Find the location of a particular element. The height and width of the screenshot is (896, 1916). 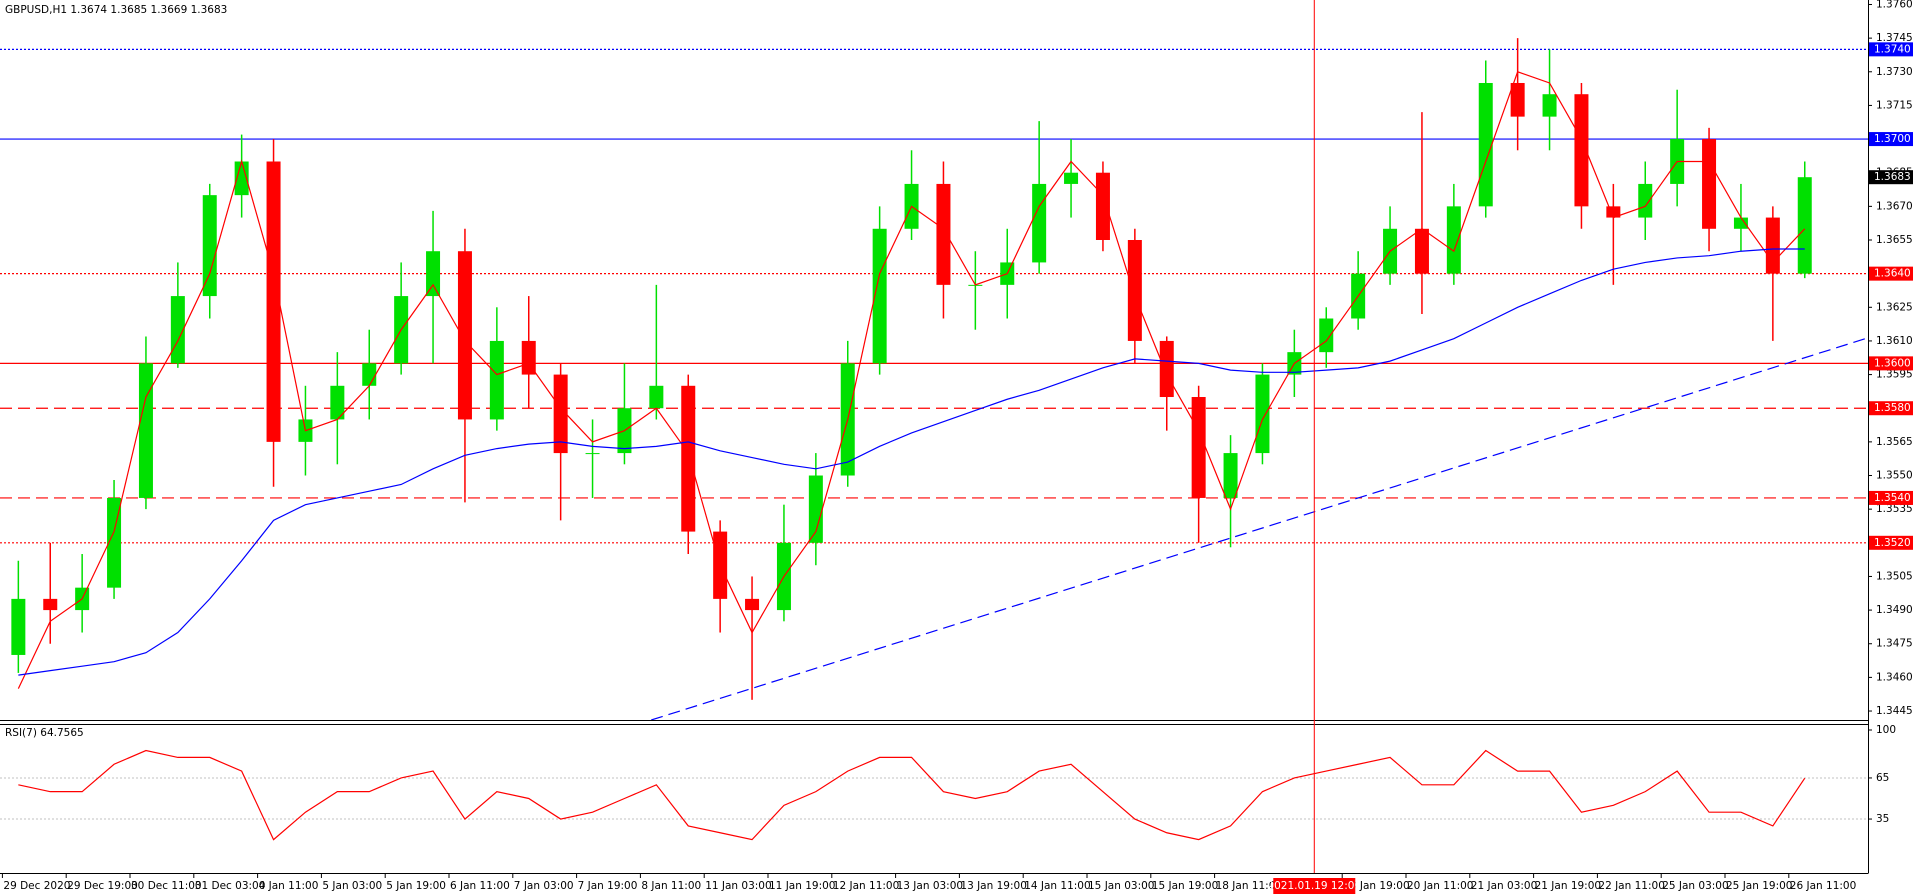

y-tick-label: 1.3730 is located at coordinates (1894, 72).